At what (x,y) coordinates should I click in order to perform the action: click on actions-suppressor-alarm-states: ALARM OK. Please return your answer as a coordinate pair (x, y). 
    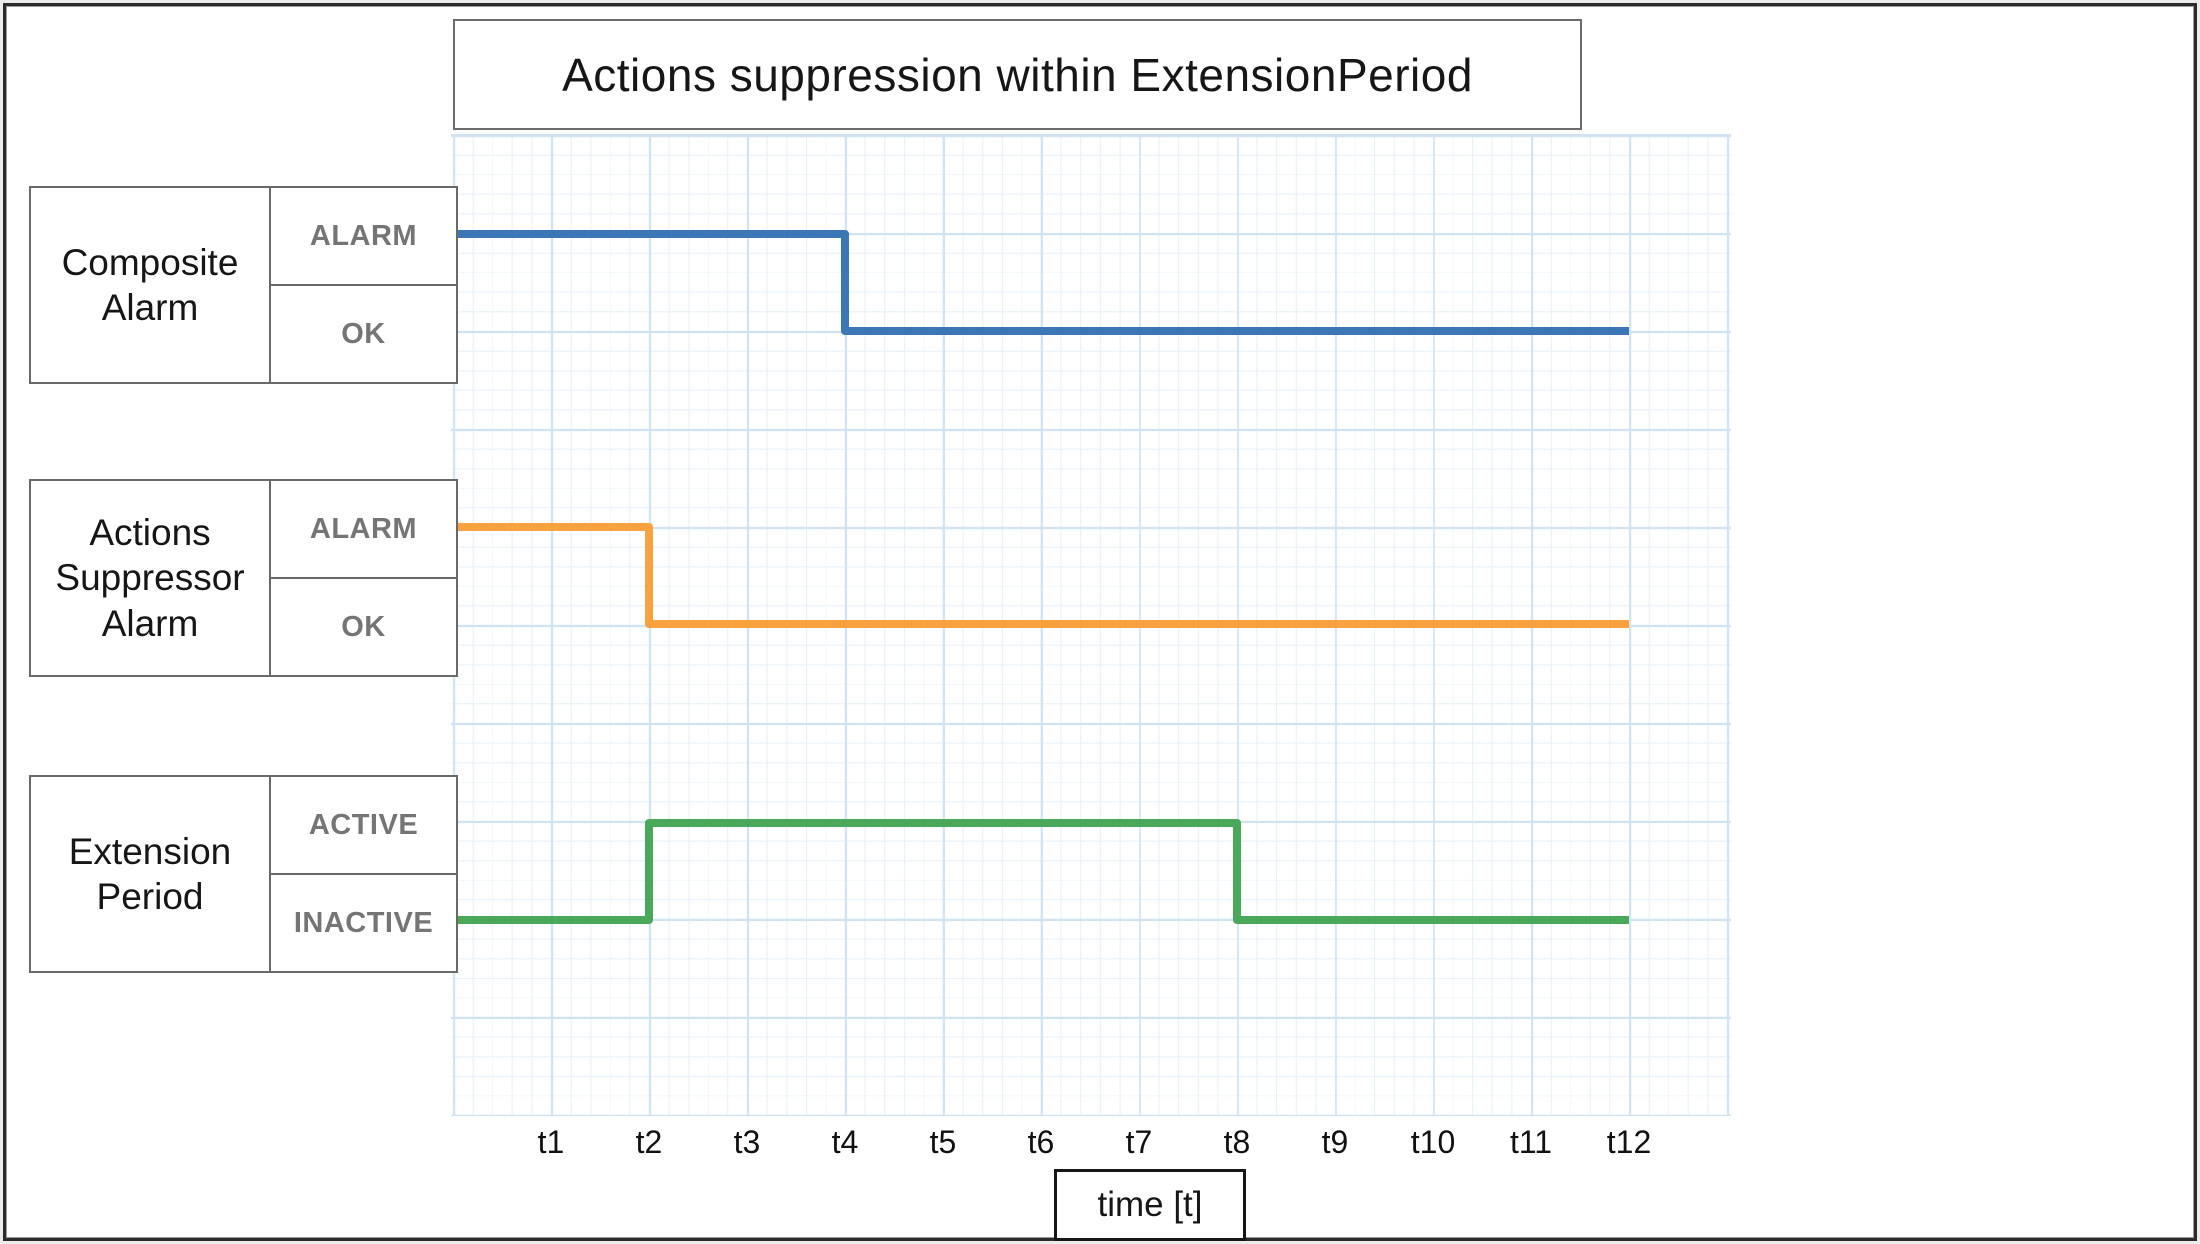
    Looking at the image, I should click on (363, 578).